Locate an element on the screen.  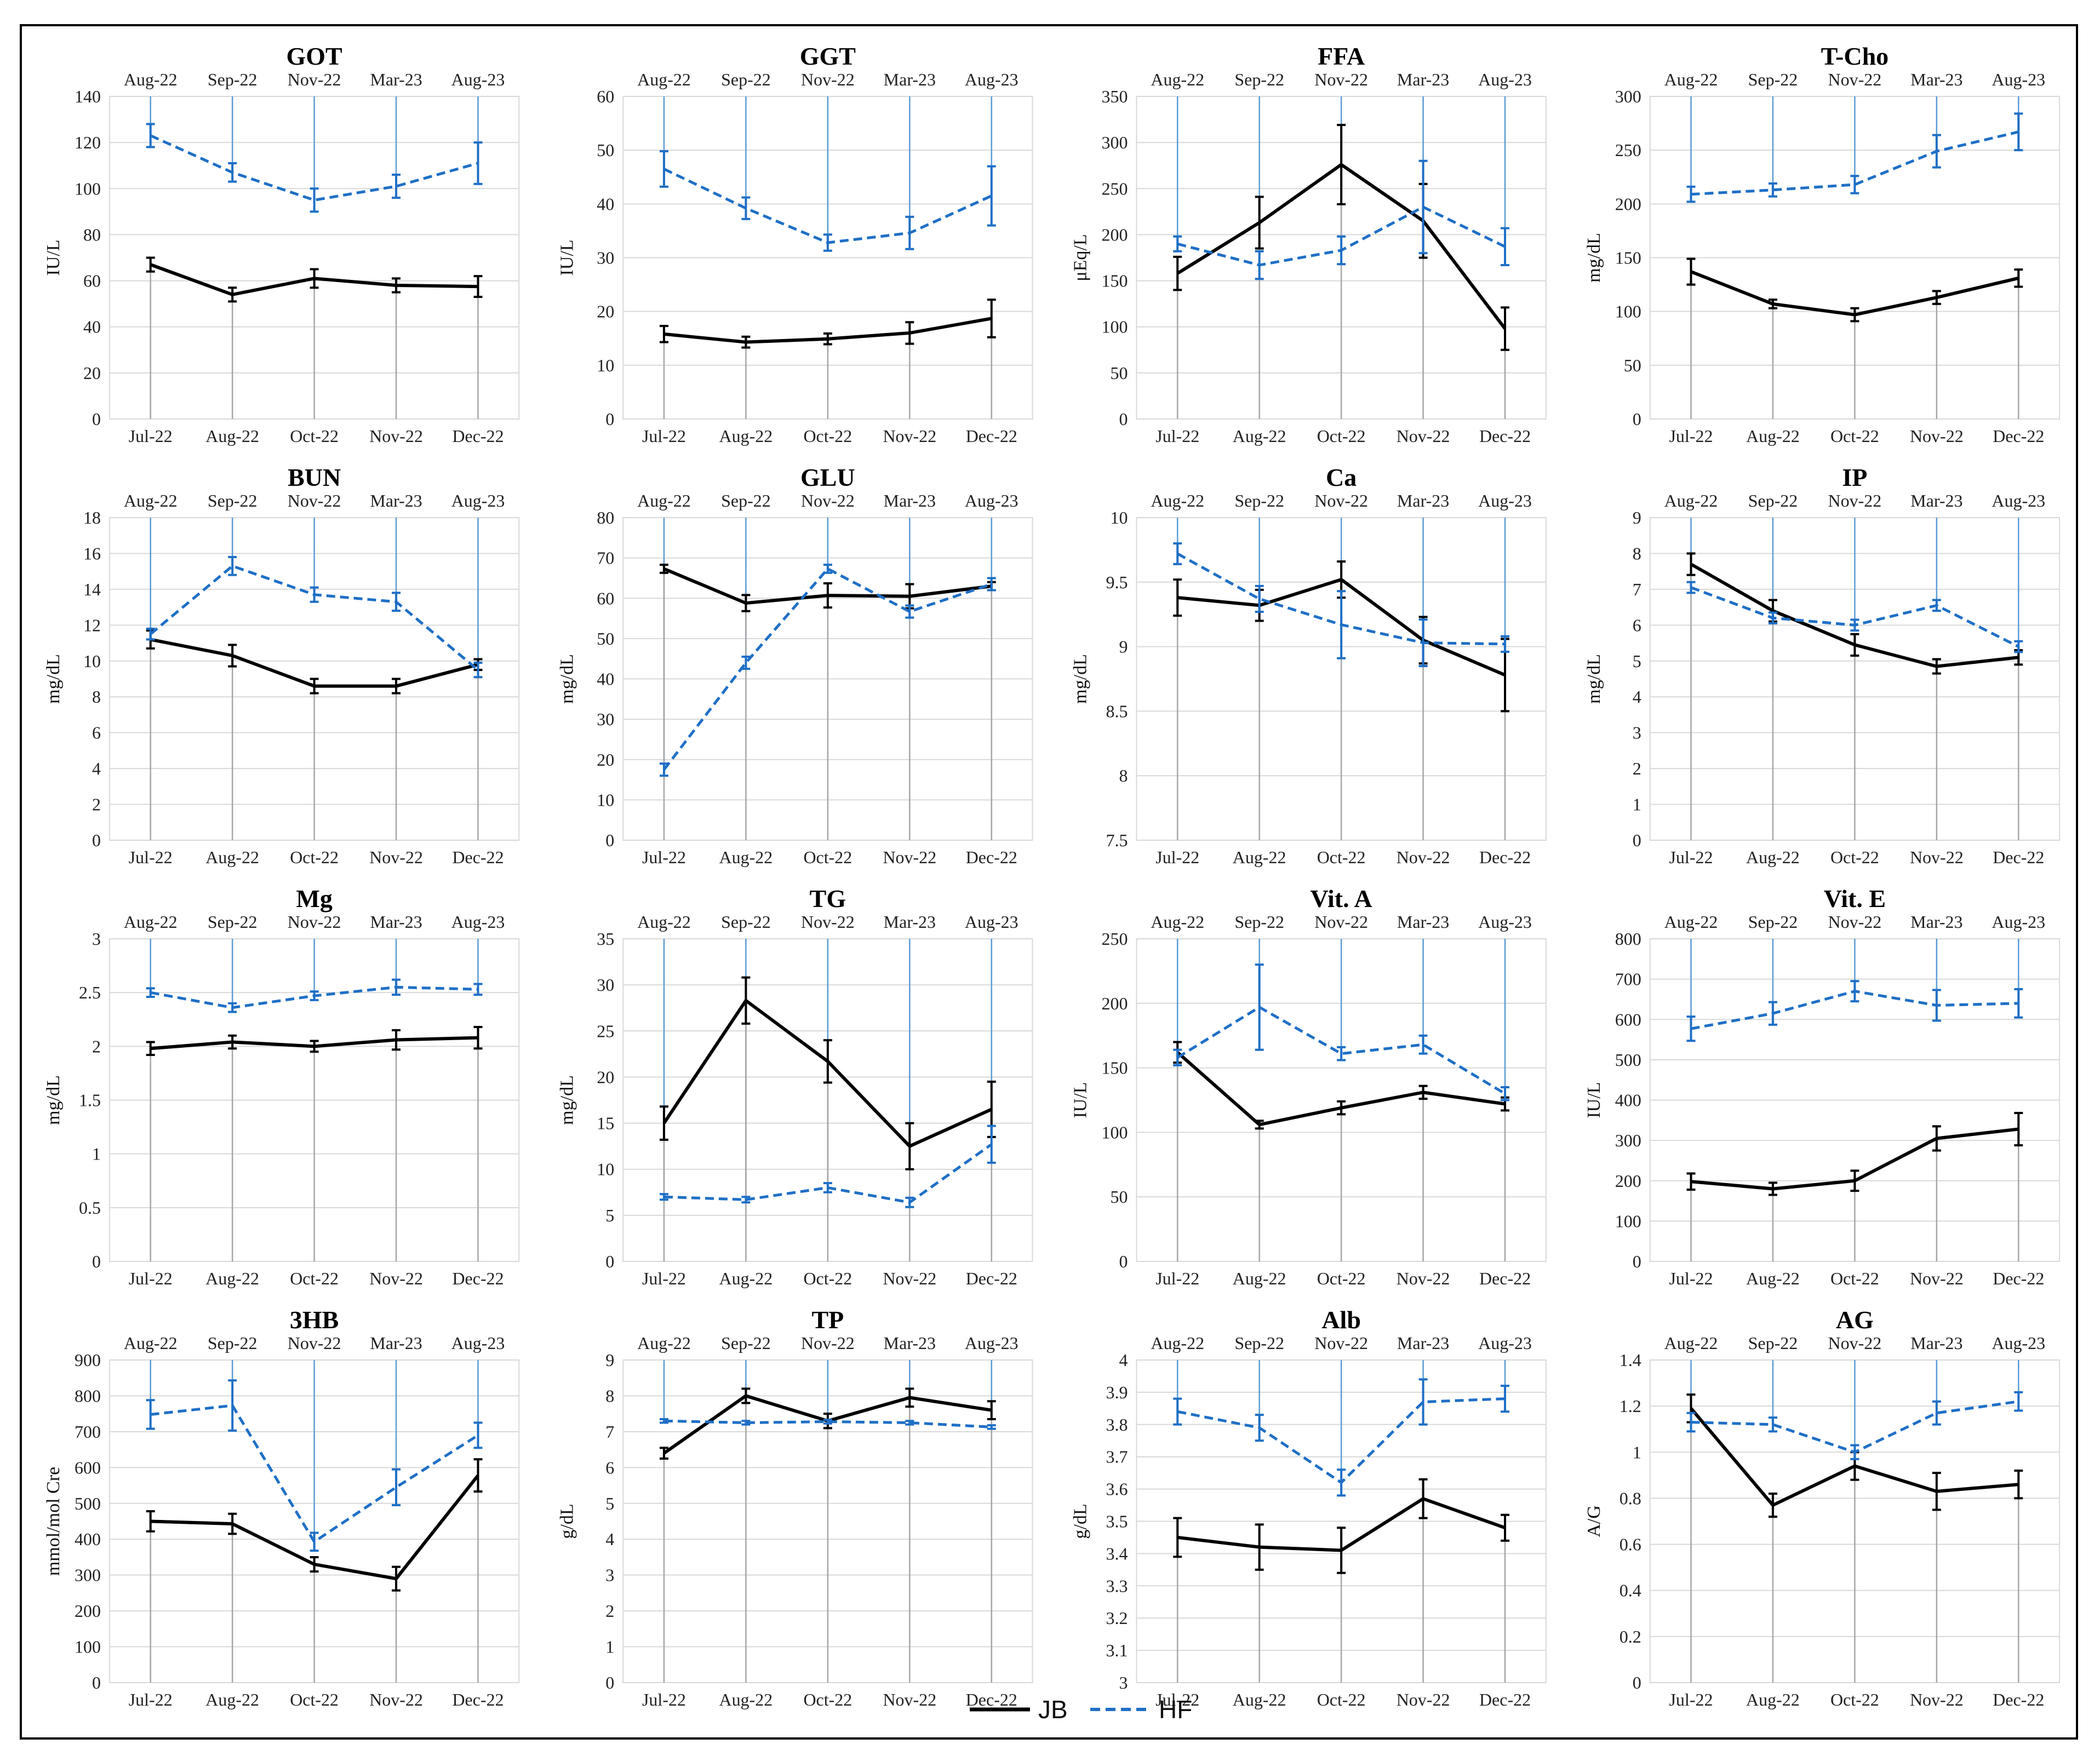
y-tick-label: 2.5 is located at coordinates (90, 992).